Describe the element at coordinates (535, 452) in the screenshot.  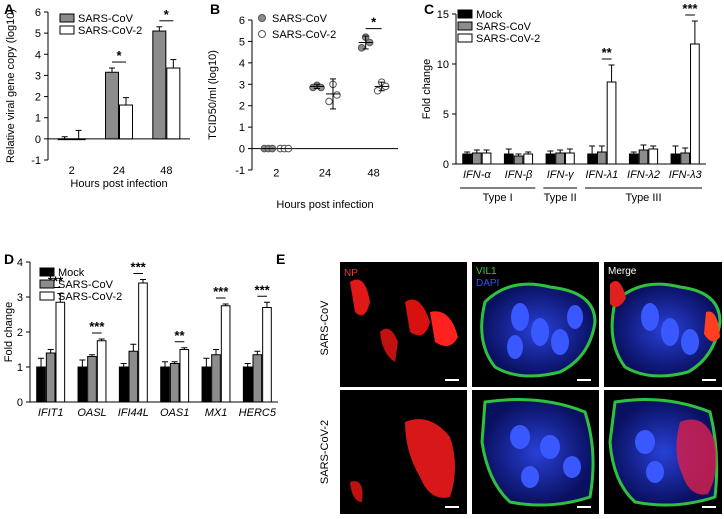
I see `image-vil1-dapi-row2` at that location.